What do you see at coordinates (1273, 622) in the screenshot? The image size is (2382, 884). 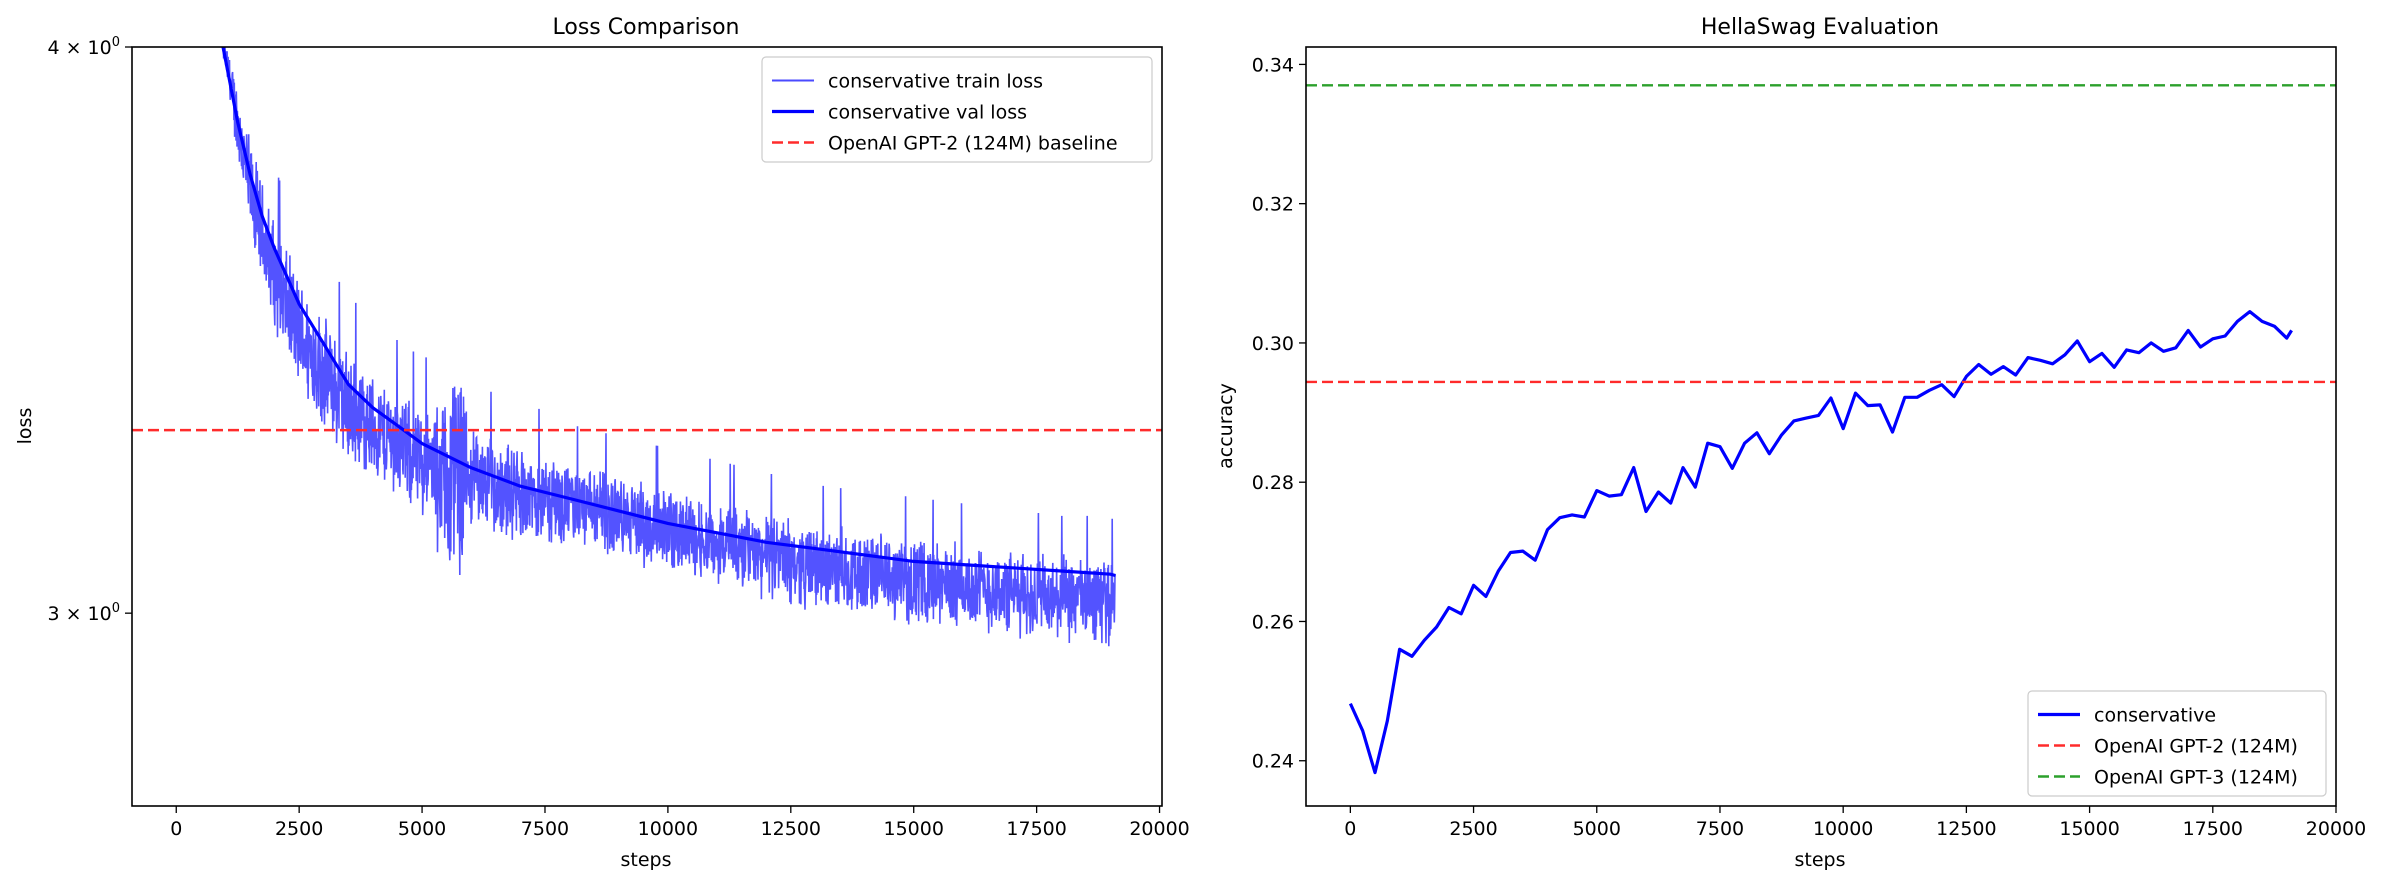 I see `y-tick-label: 0.26` at bounding box center [1273, 622].